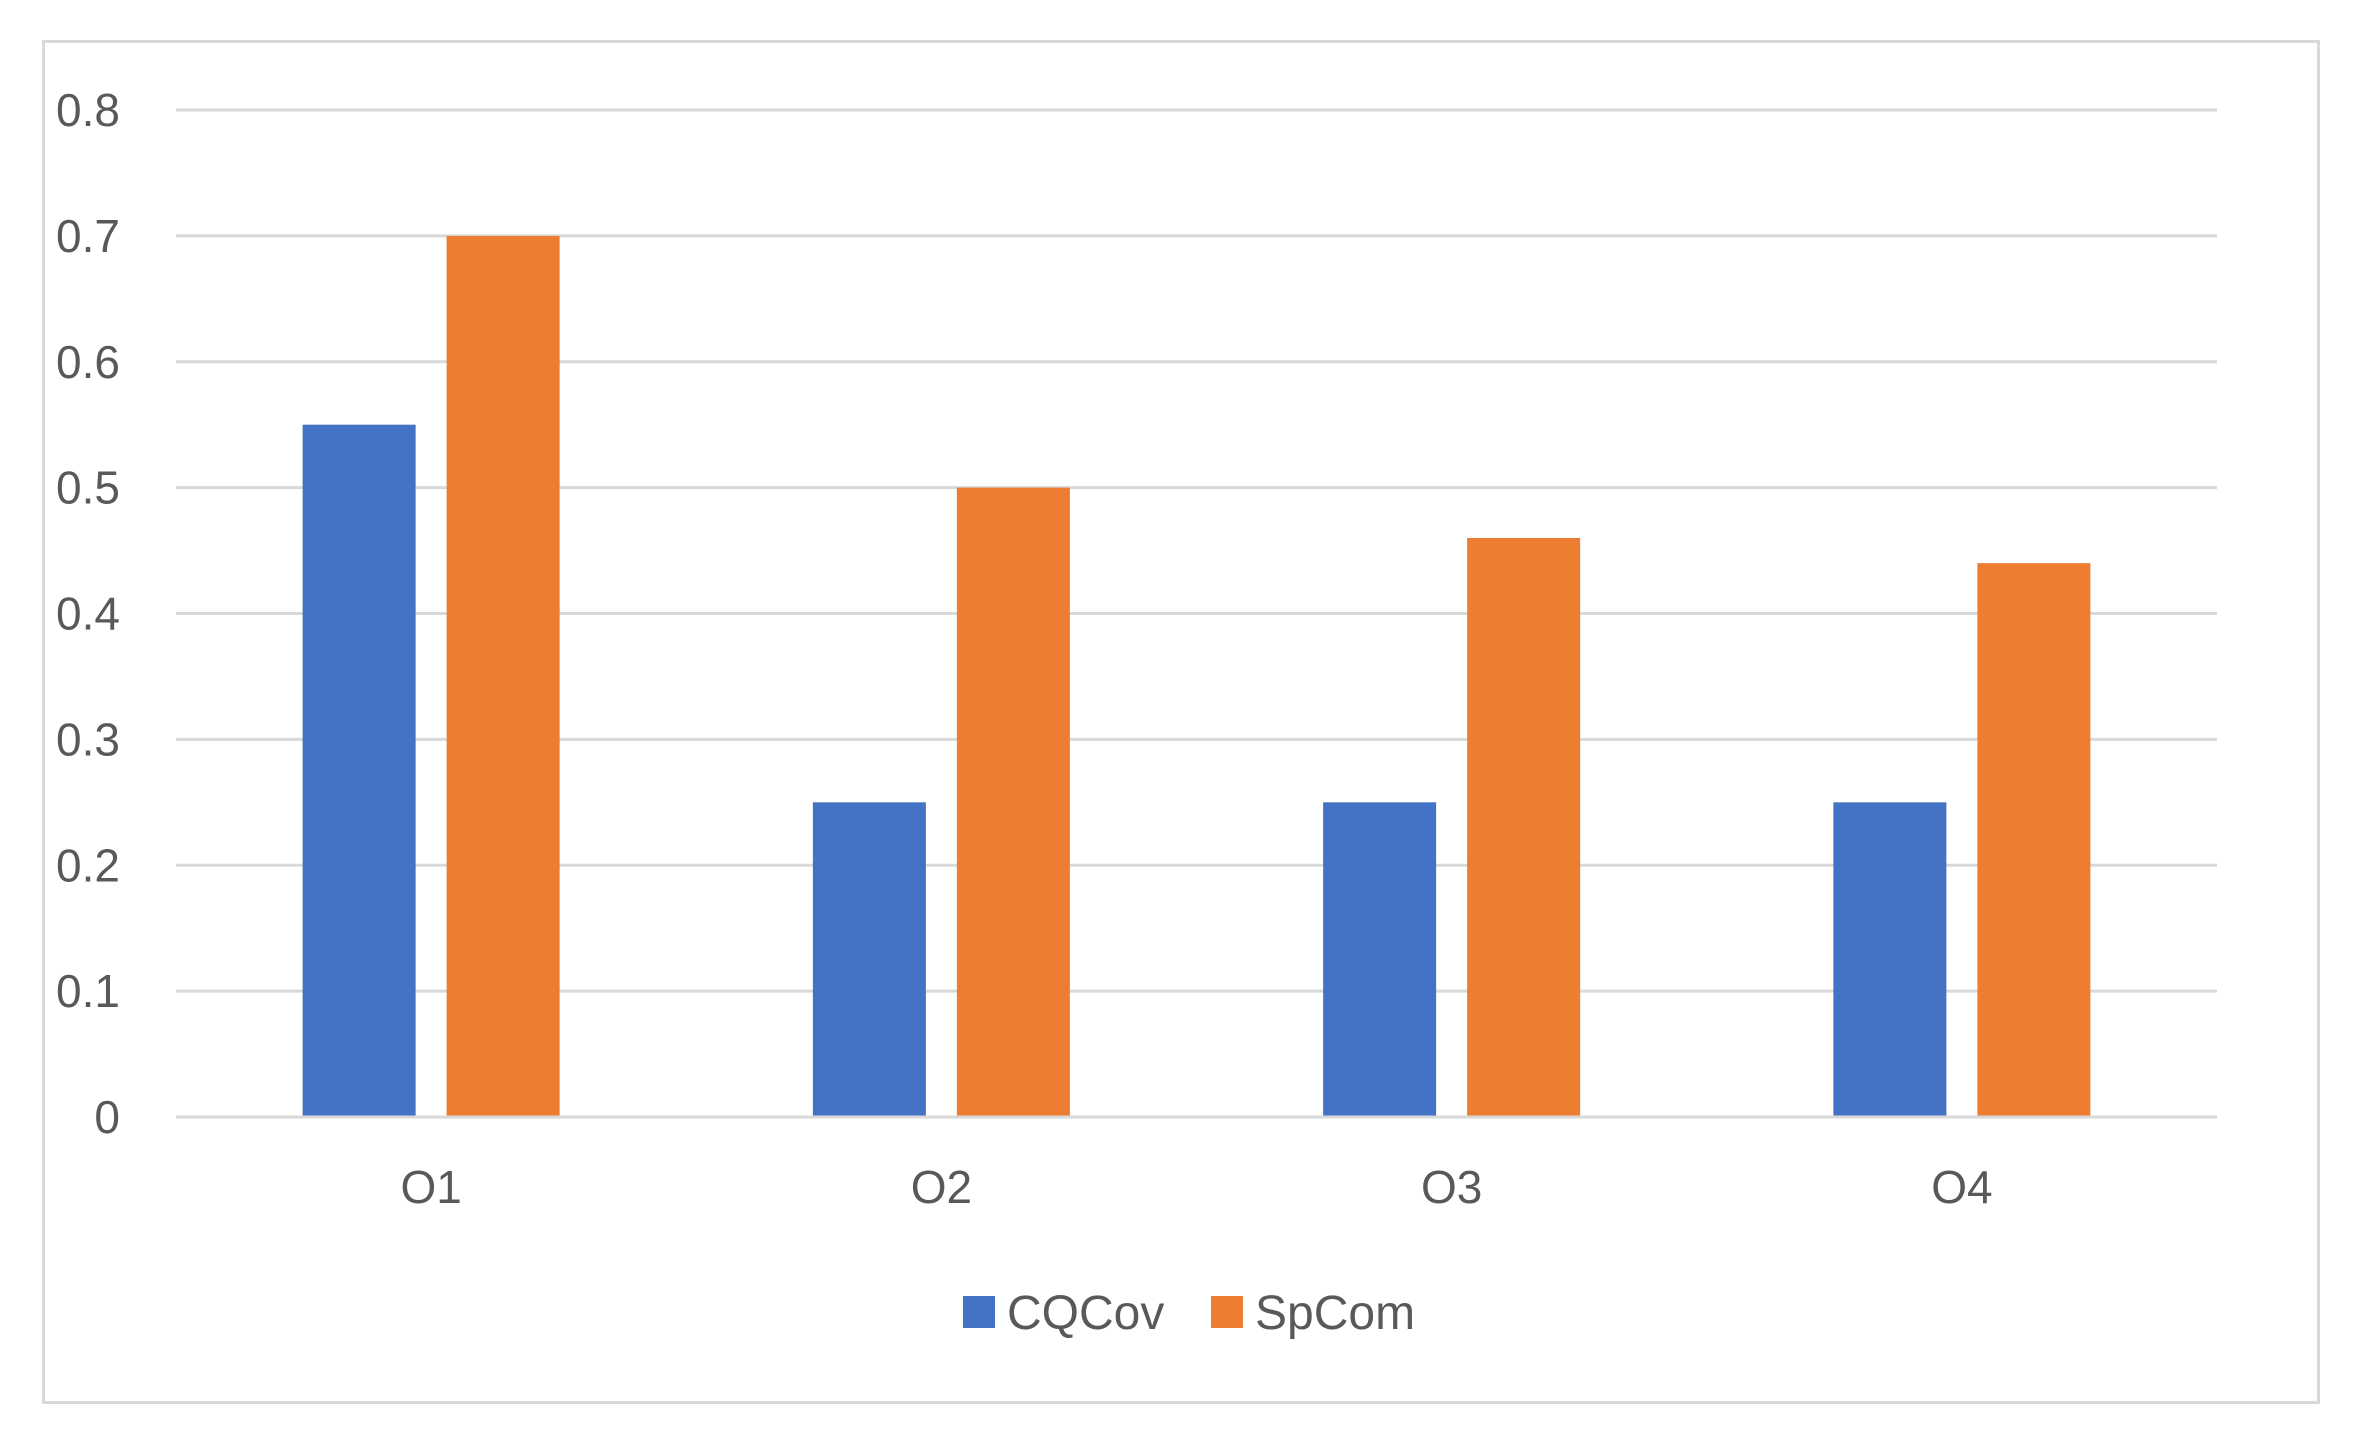 The image size is (2359, 1445). What do you see at coordinates (88, 110) in the screenshot?
I see `y-tick-label: 0.8` at bounding box center [88, 110].